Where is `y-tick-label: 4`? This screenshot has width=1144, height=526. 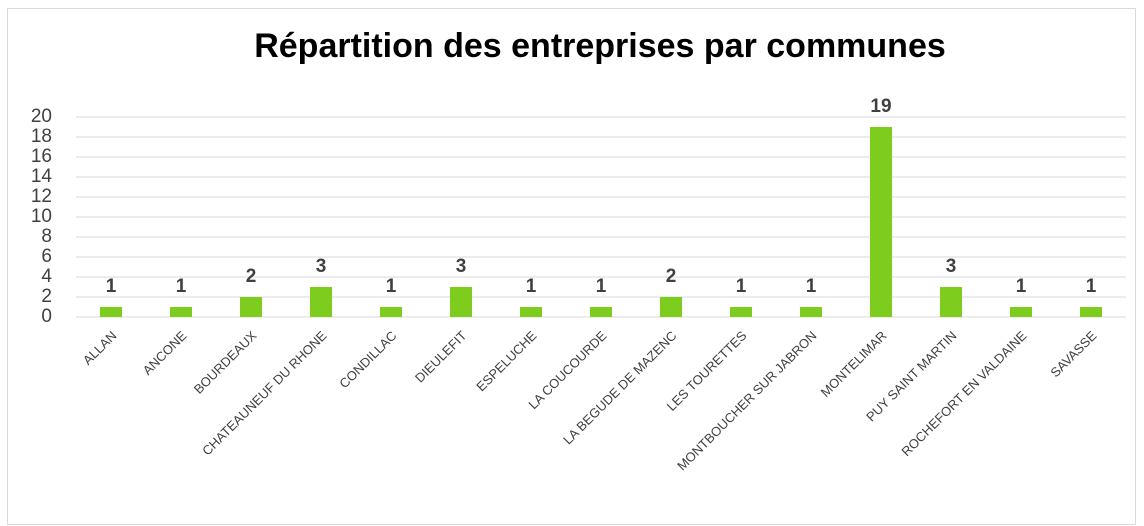 y-tick-label: 4 is located at coordinates (46, 276).